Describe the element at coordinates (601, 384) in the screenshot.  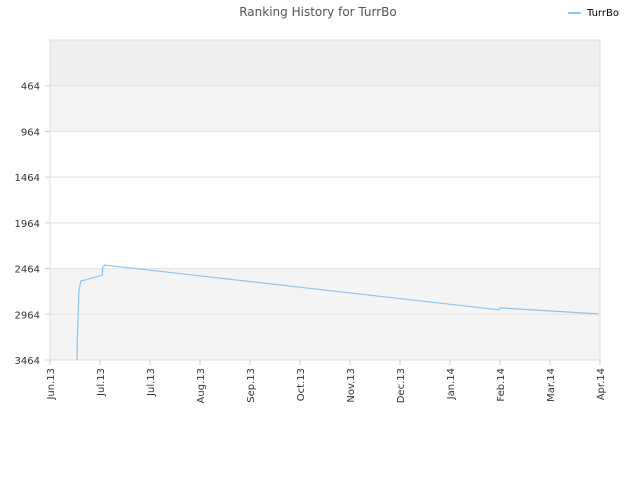
I see `x-tick-label: Apr.14` at that location.